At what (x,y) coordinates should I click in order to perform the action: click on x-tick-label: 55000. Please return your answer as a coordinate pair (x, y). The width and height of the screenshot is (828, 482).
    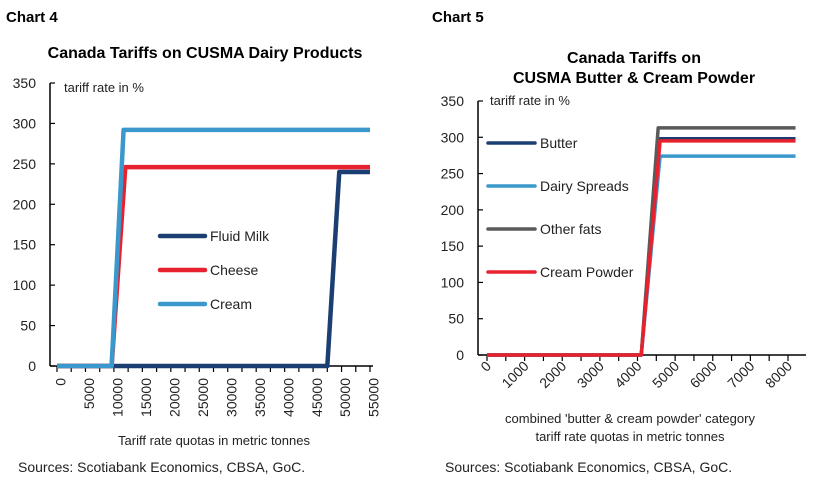
    Looking at the image, I should click on (374, 397).